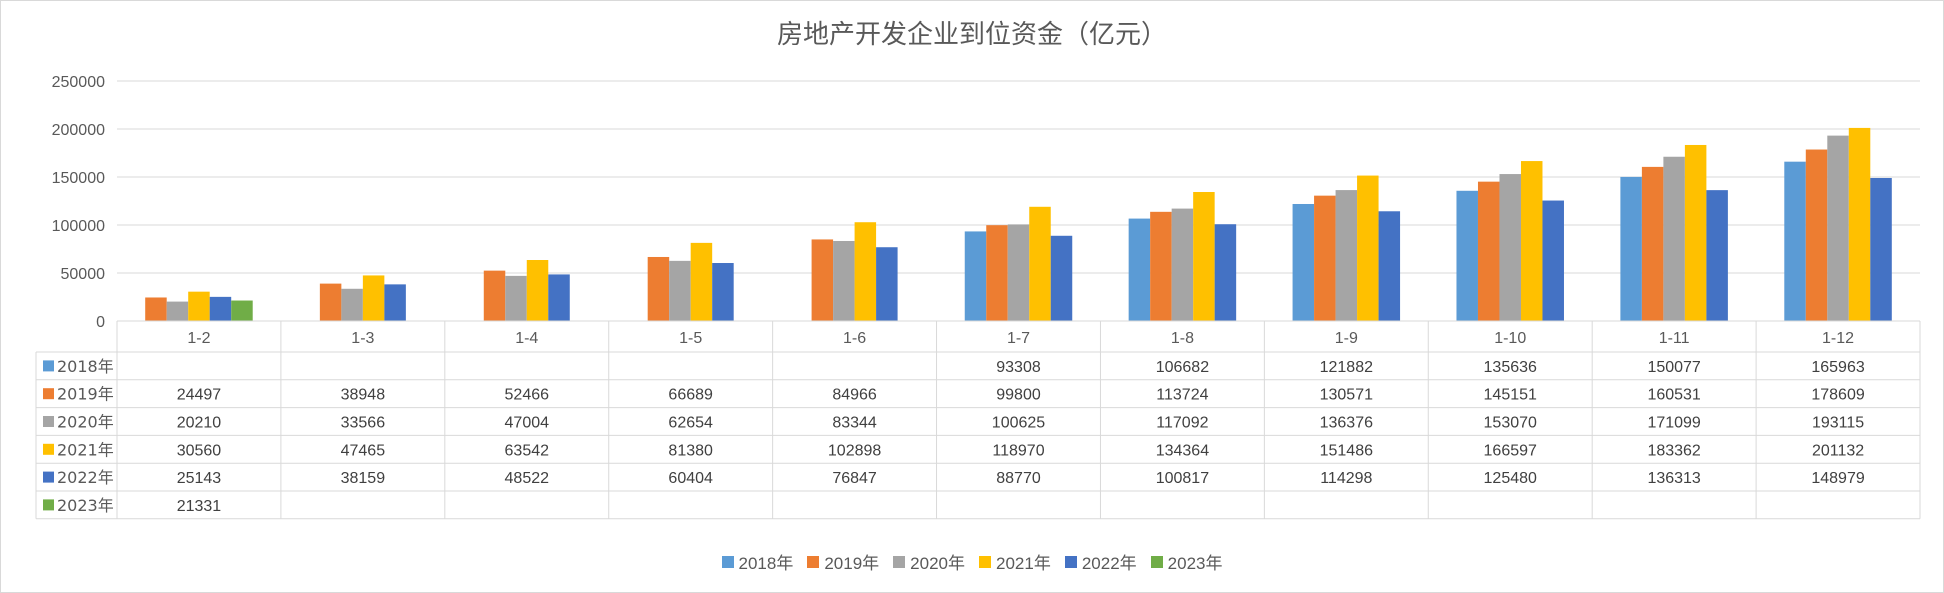 The height and width of the screenshot is (593, 1944). Describe the element at coordinates (1182, 338) in the screenshot. I see `x-tick-label: 1-8` at that location.